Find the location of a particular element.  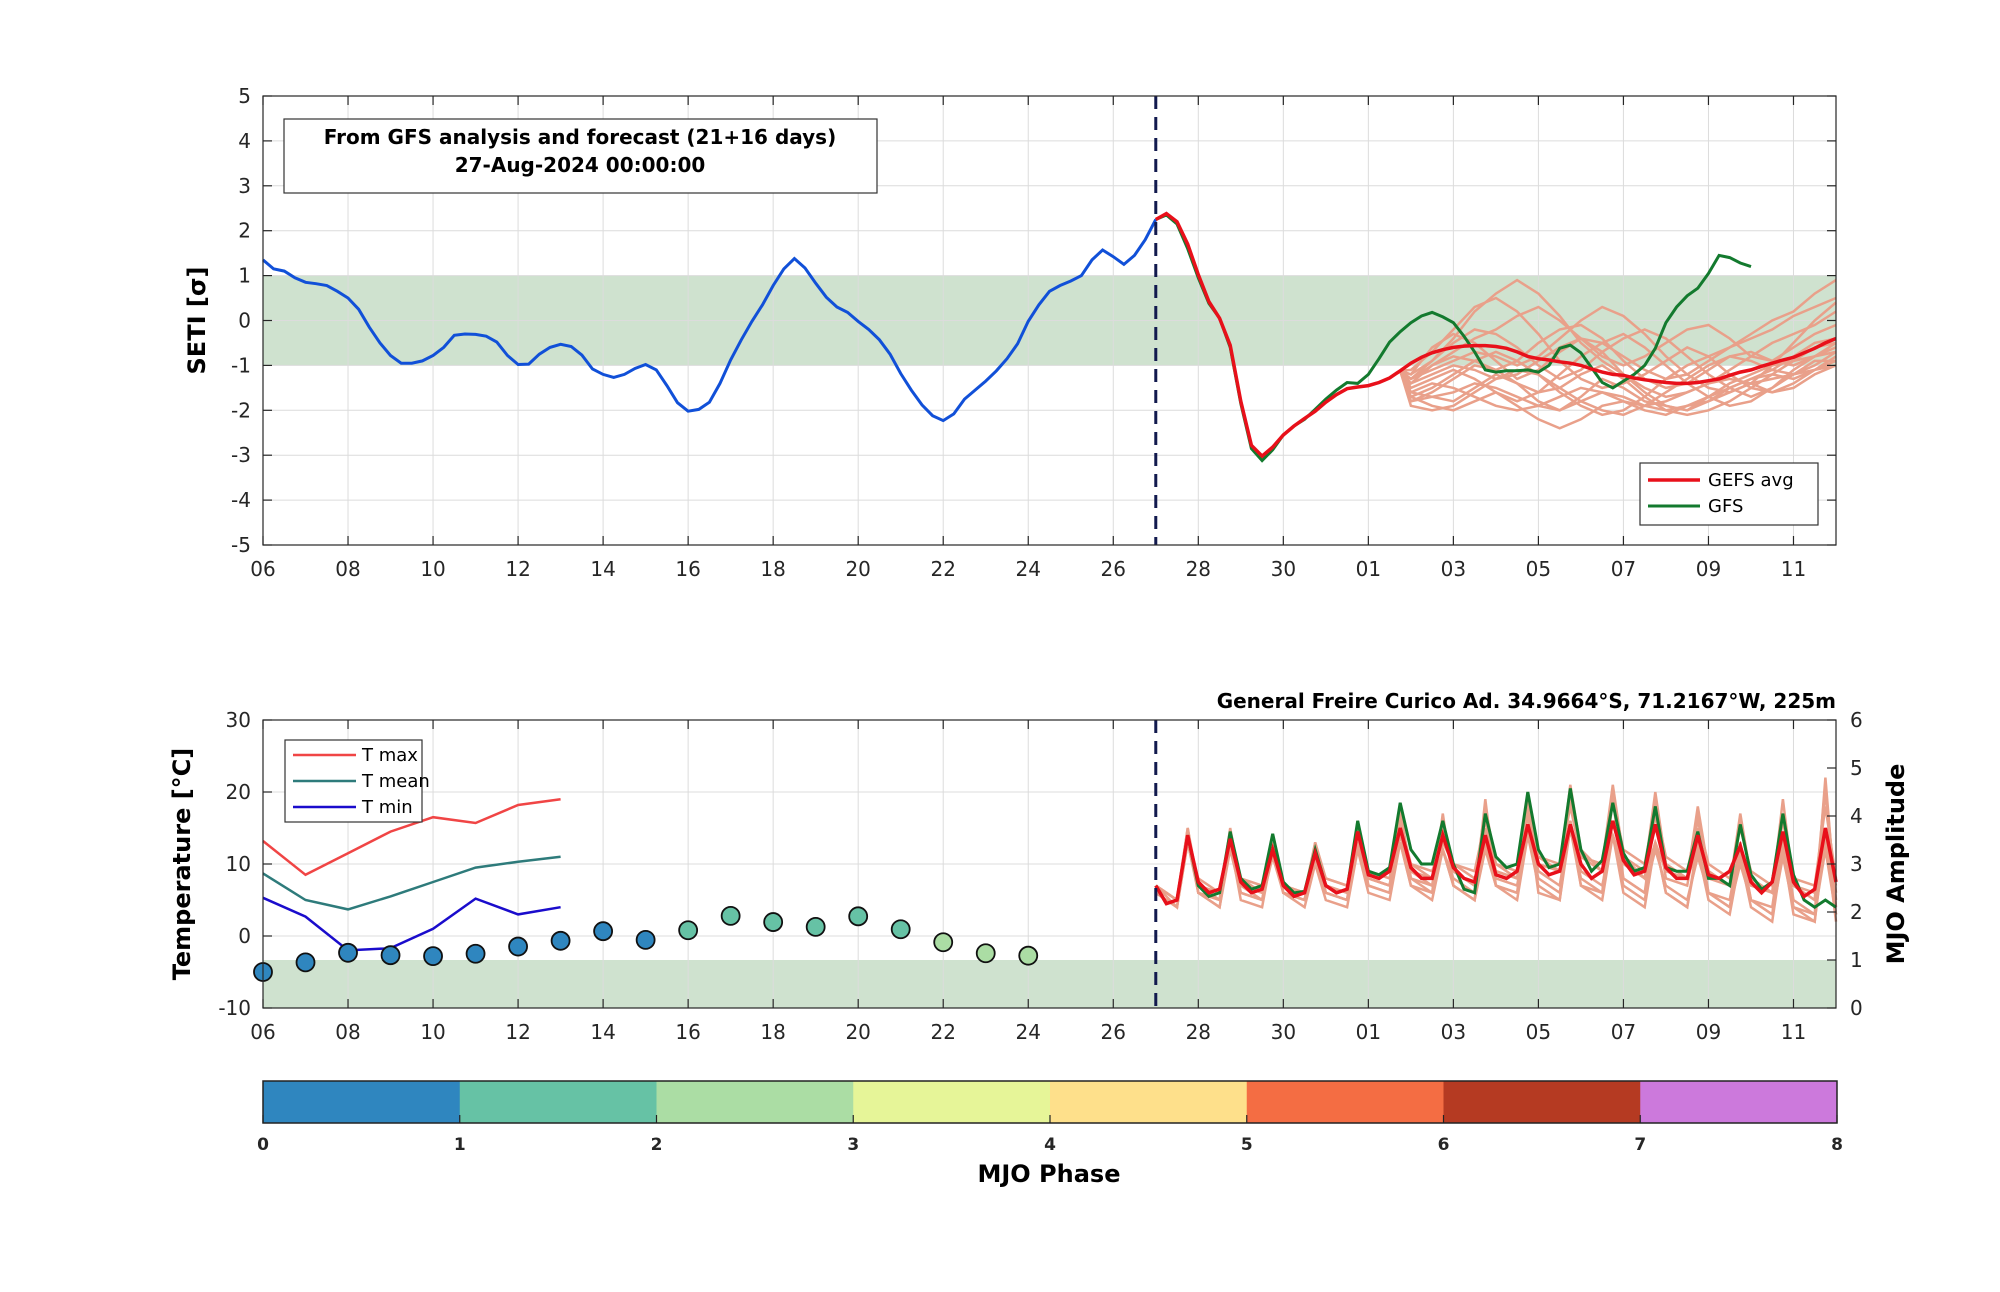

temperature-member-lines is located at coordinates (1496, 850).